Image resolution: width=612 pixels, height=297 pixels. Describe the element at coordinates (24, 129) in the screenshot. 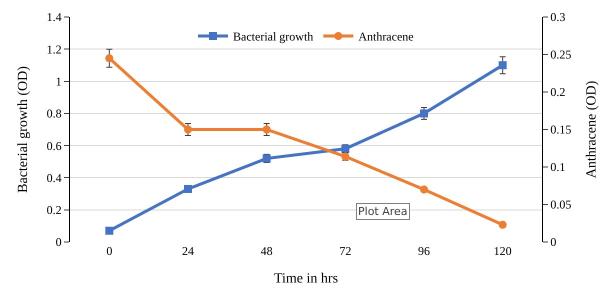

I see `y-axis-title: Bacterial growth (OD)` at that location.